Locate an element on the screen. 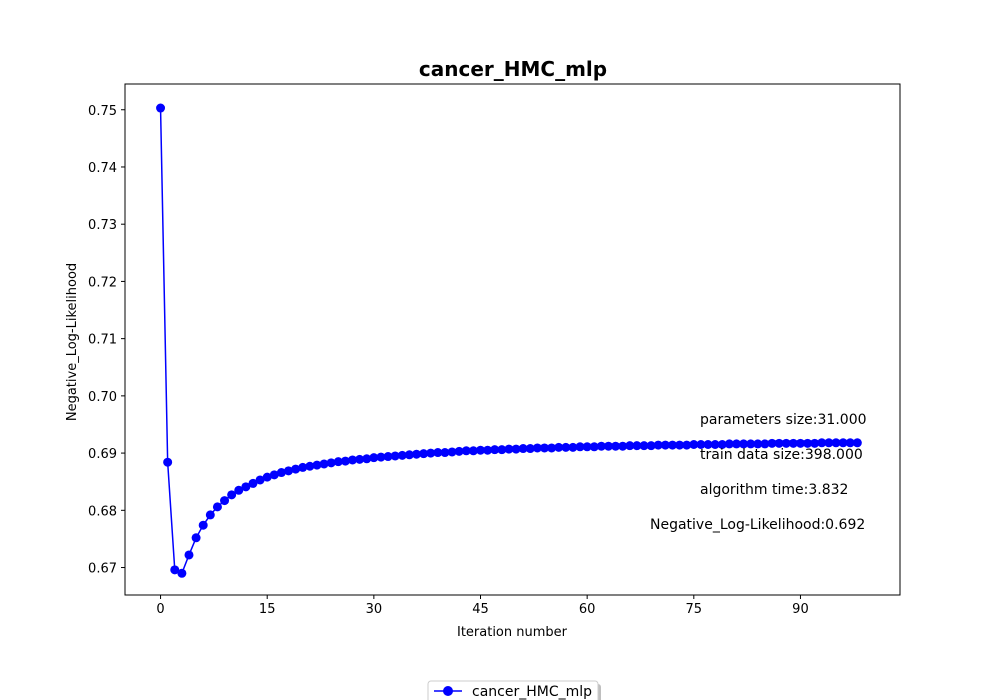 This screenshot has width=1000, height=700. legend: cancer_HMC_mlp is located at coordinates (514, 690).